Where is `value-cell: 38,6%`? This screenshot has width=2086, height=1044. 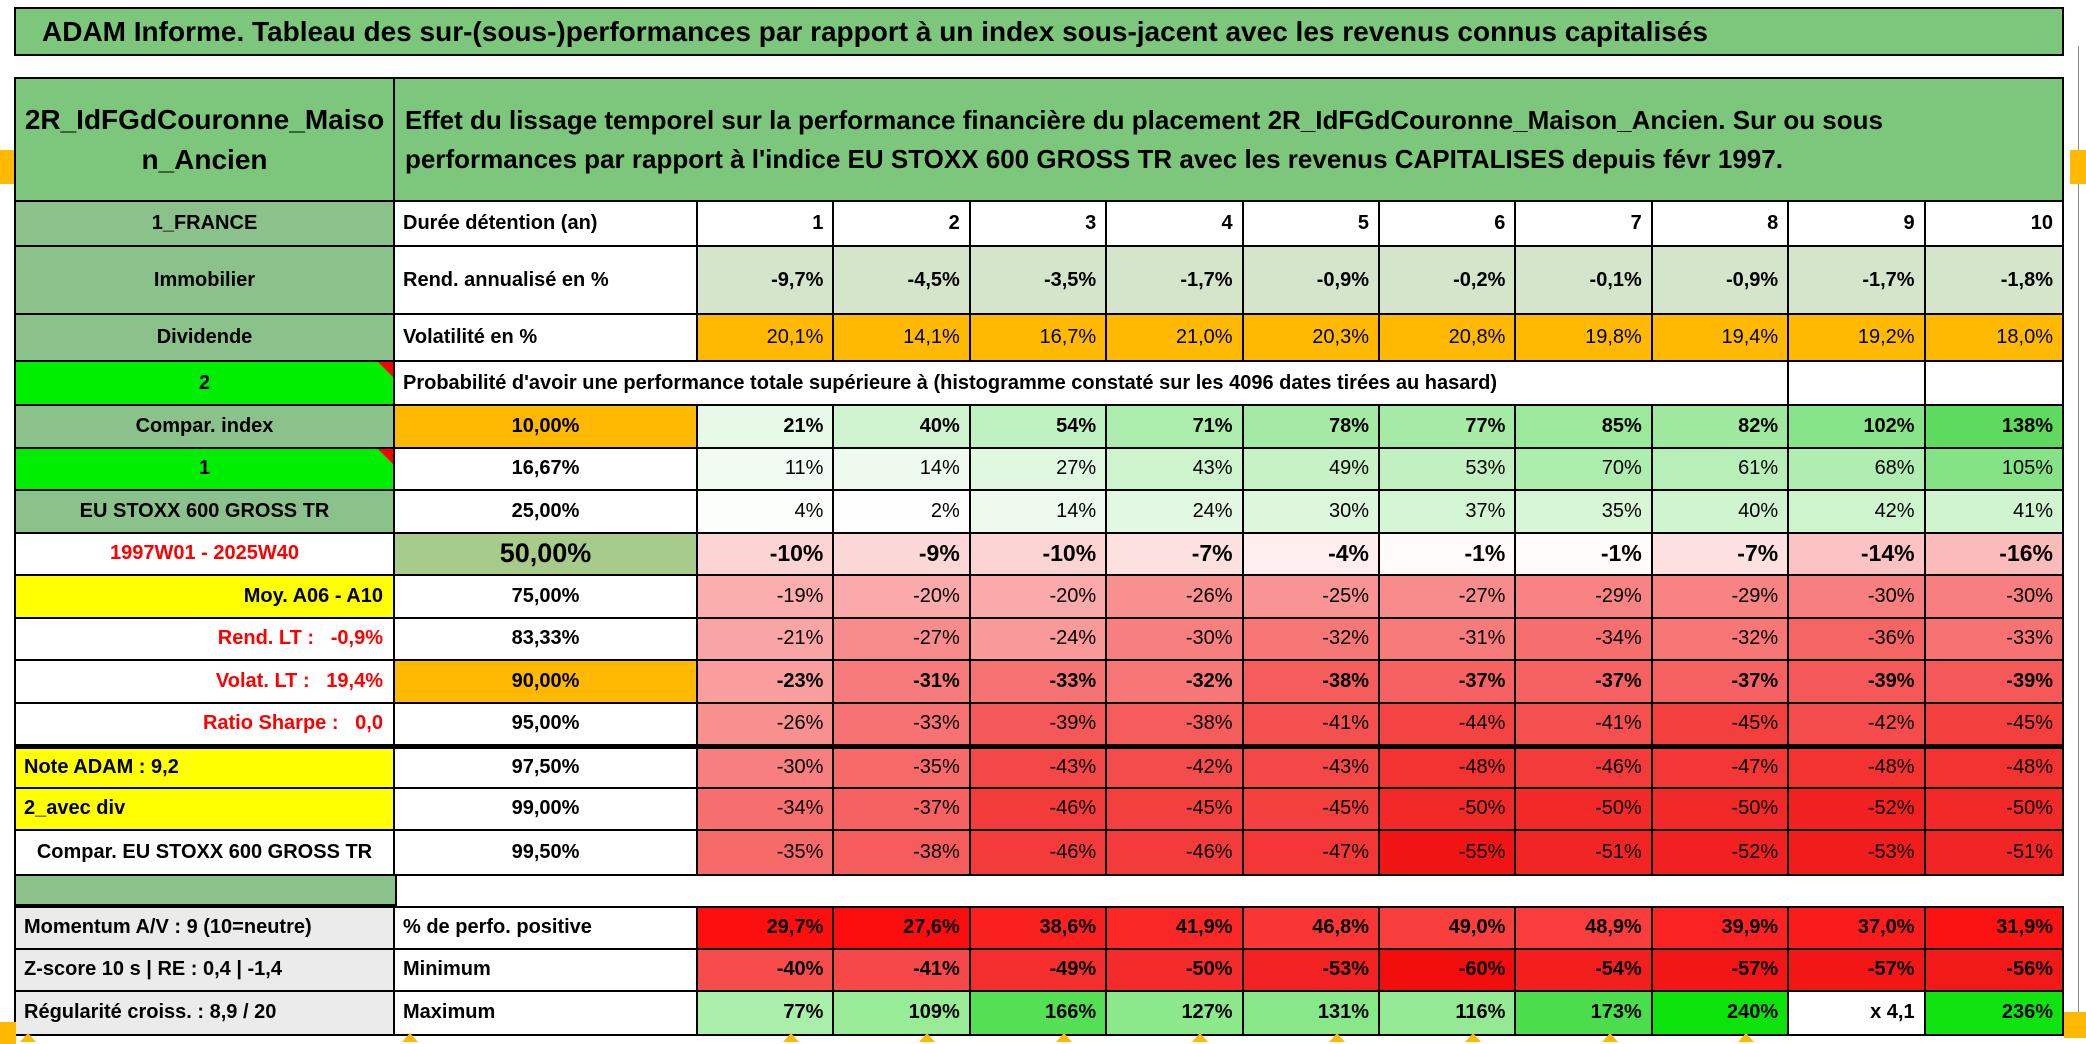
value-cell: 38,6% is located at coordinates (1039, 928).